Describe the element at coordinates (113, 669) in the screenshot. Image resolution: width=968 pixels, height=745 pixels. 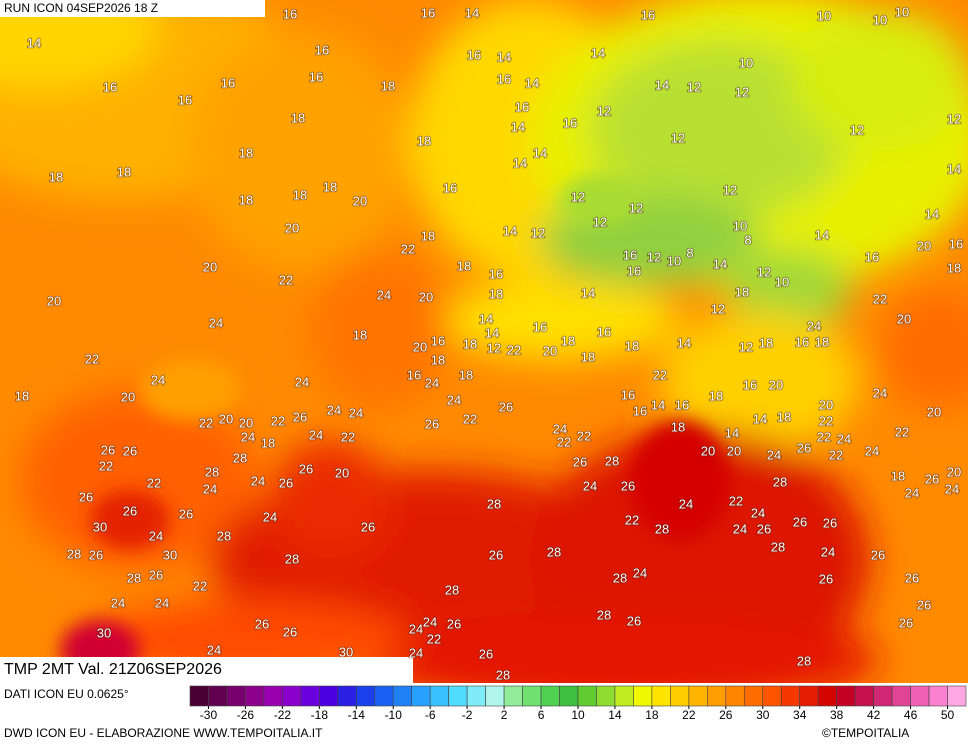
I see `product-label: TMP 2MT Val. 21Z06SEP2026` at that location.